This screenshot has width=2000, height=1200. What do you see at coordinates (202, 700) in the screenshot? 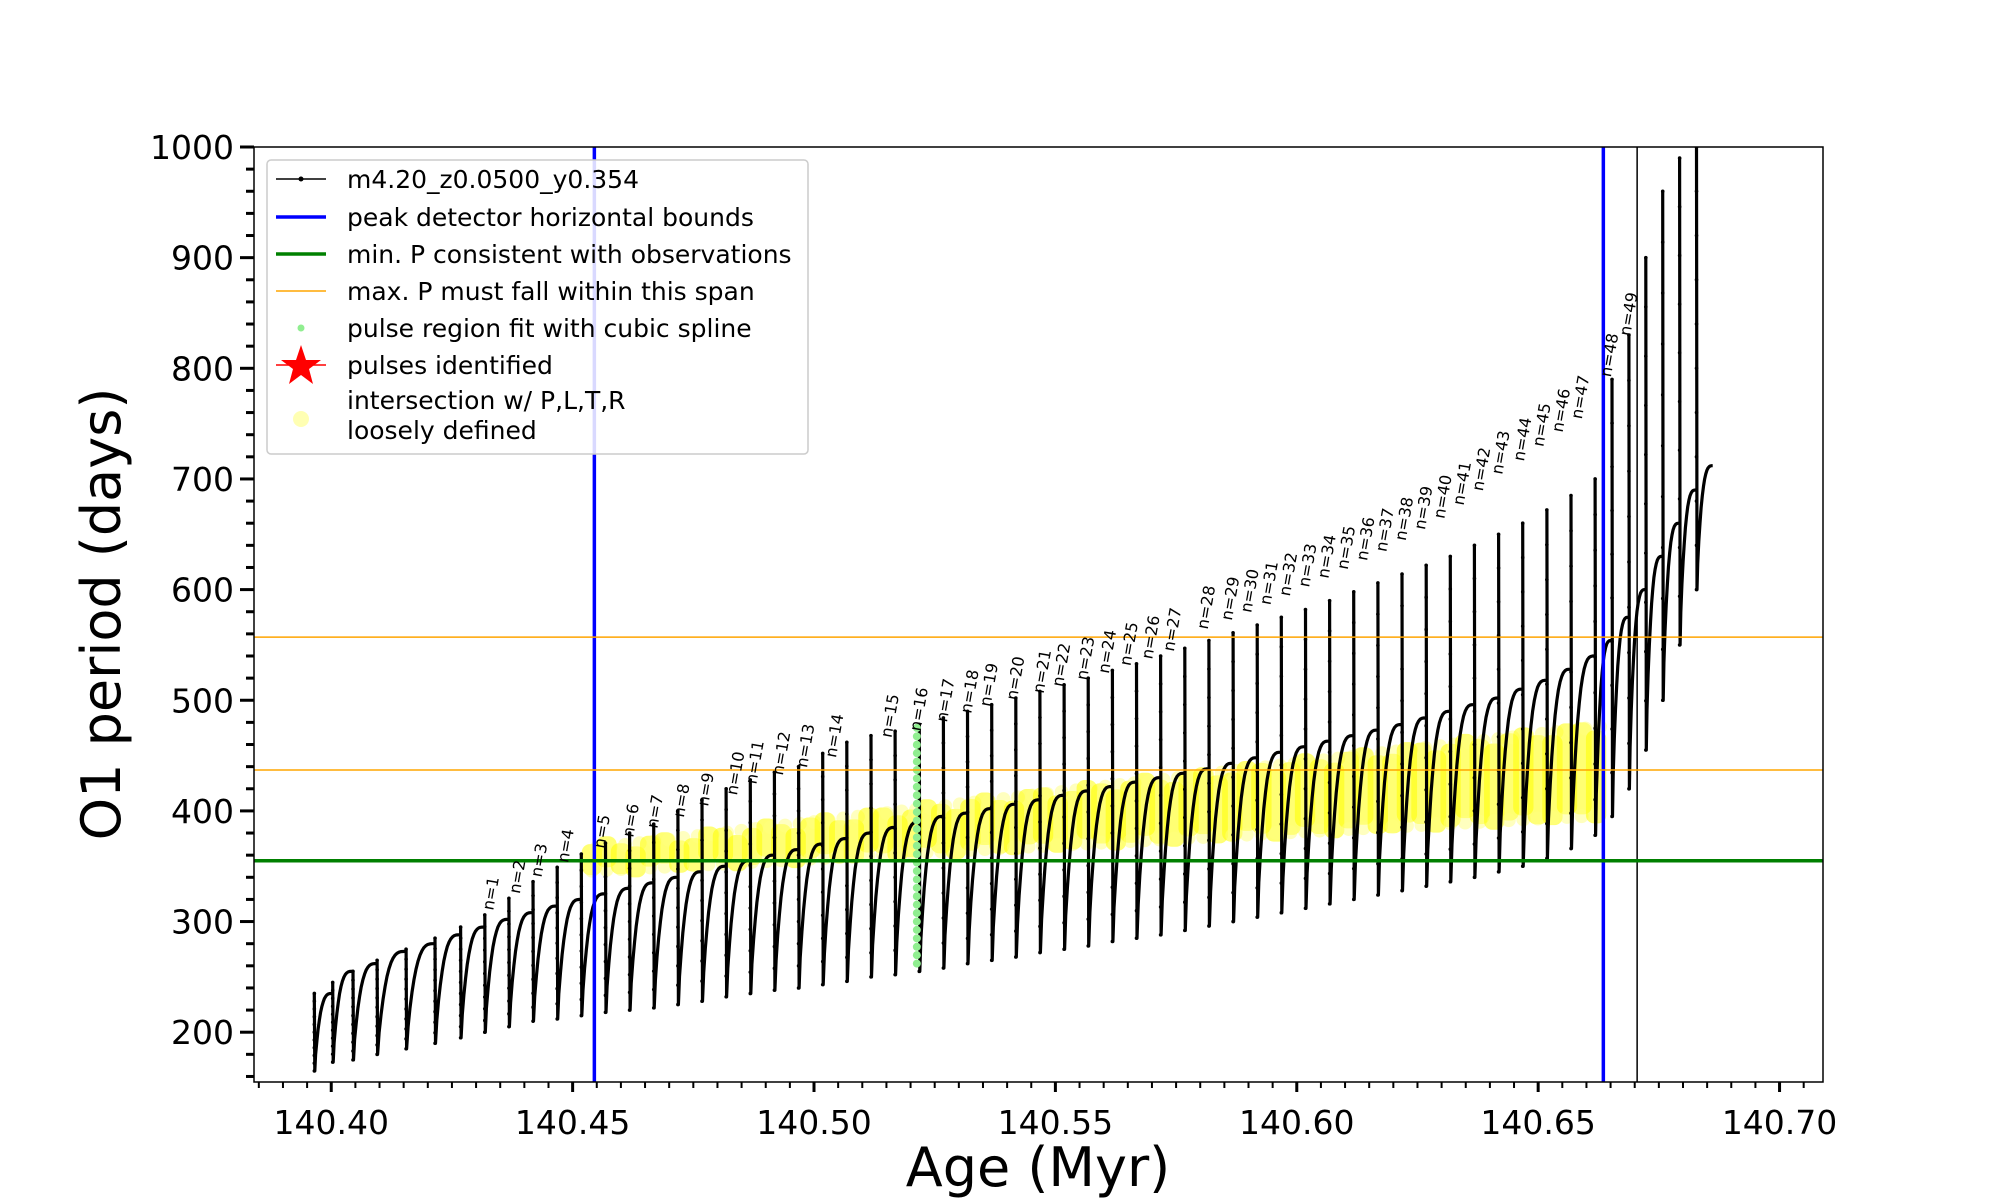
I see `y-tick-label: 500` at bounding box center [202, 700].